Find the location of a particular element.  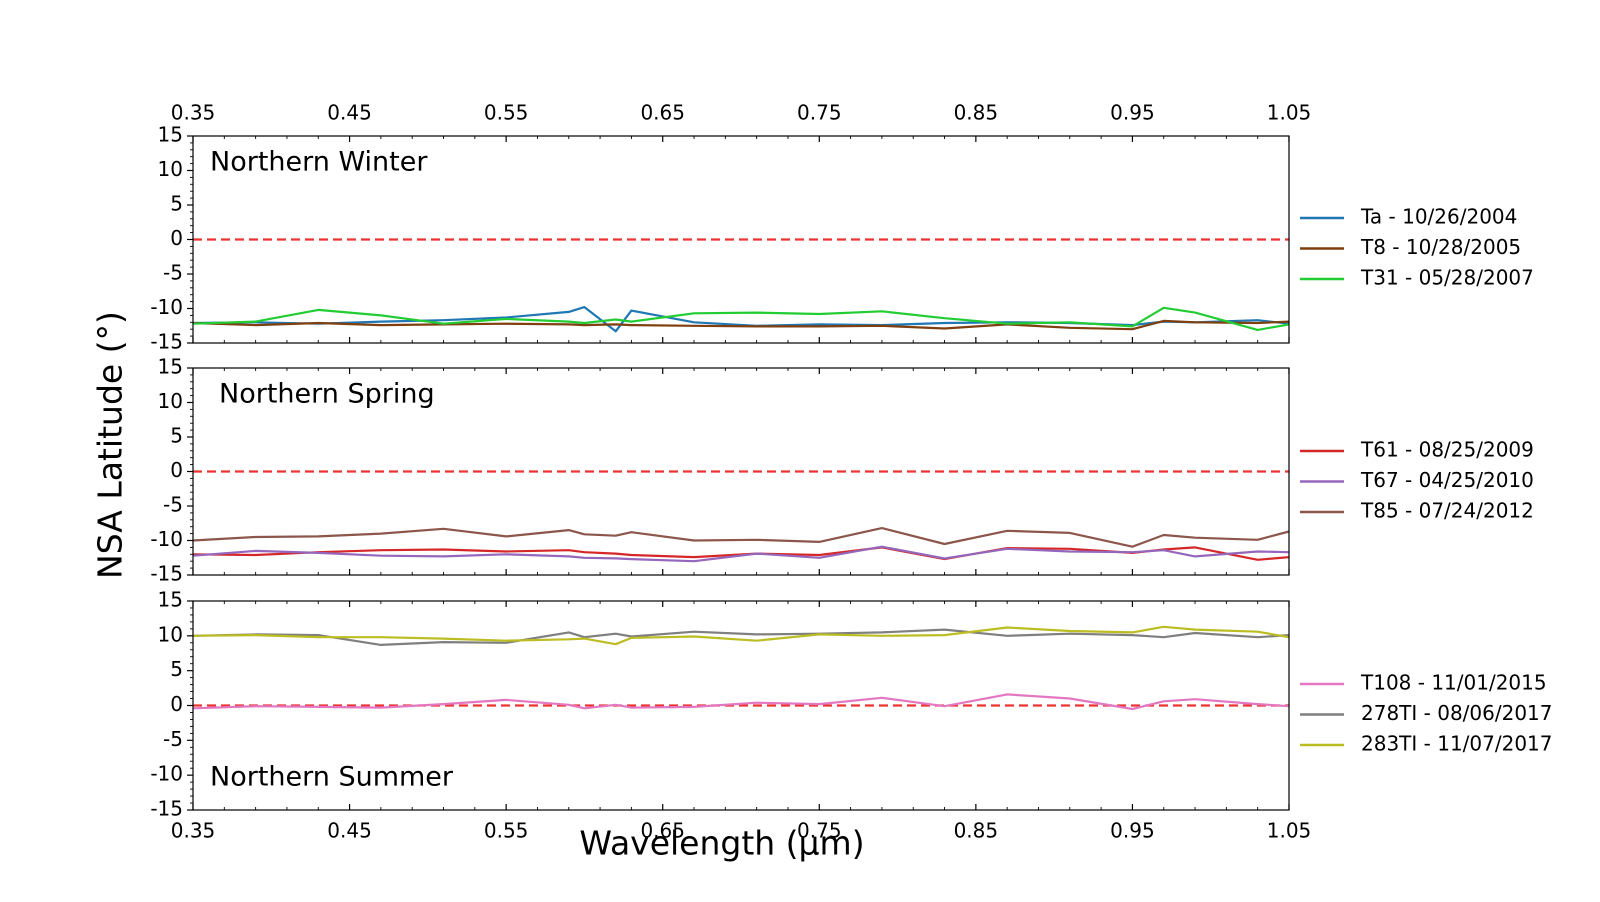

x-tick-label-top: 0.35 is located at coordinates (193, 113).